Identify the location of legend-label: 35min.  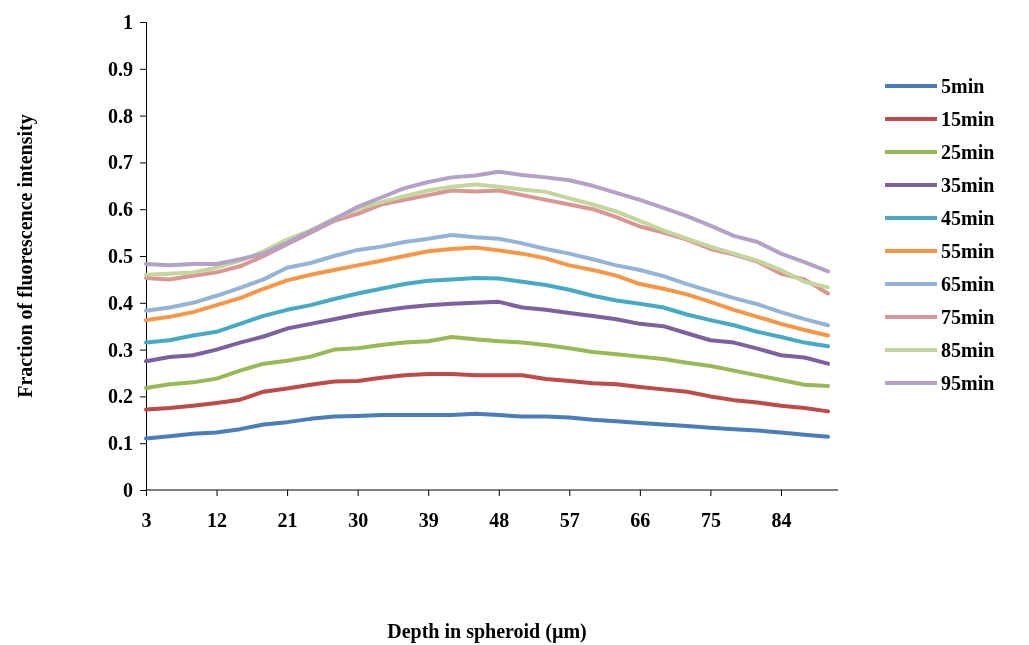
(968, 185).